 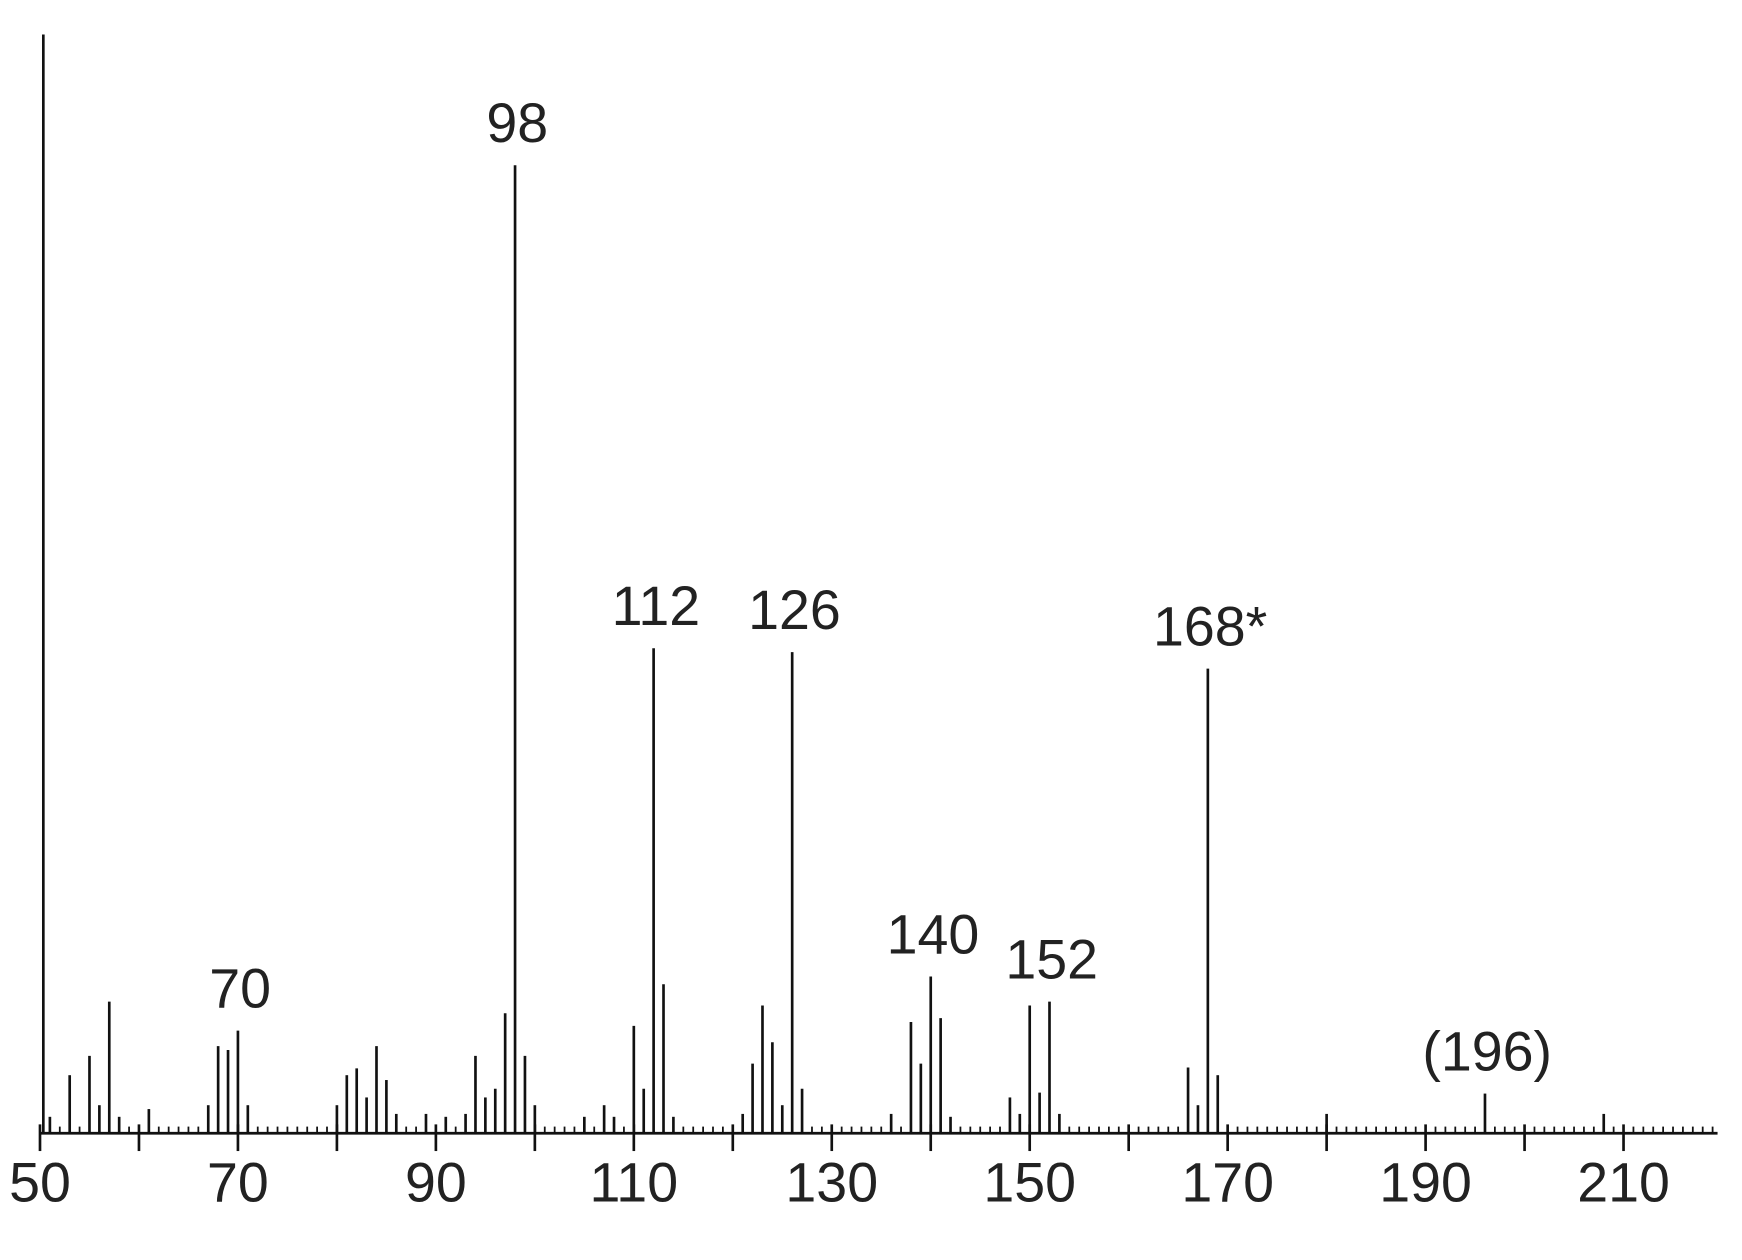 What do you see at coordinates (656, 606) in the screenshot?
I see `peak-label: 112` at bounding box center [656, 606].